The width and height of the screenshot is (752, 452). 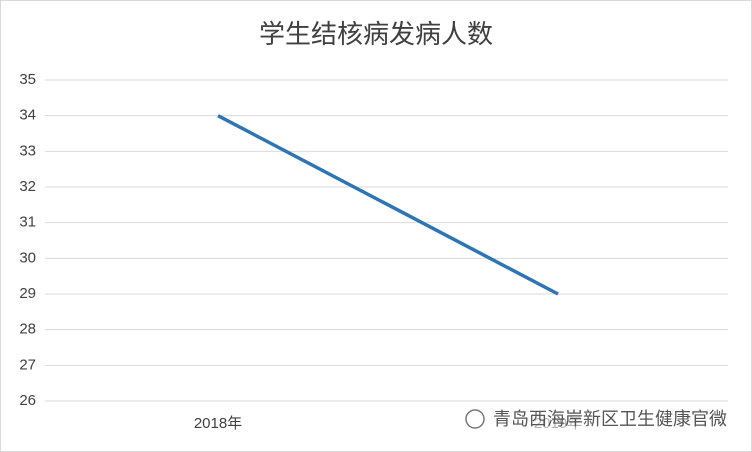 What do you see at coordinates (610, 419) in the screenshot?
I see `watermark: 青岛西海岸新区卫生健康官微` at bounding box center [610, 419].